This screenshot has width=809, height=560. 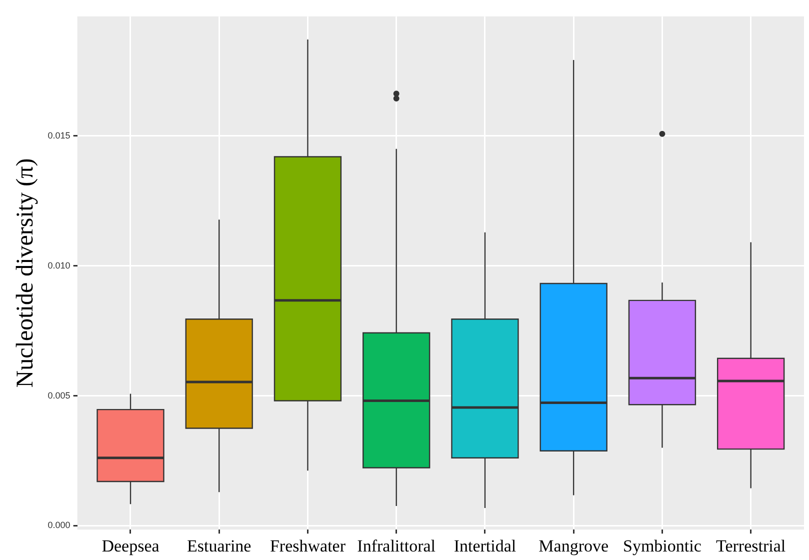 What do you see at coordinates (59, 135) in the screenshot?
I see `y-tick-label: 0.015` at bounding box center [59, 135].